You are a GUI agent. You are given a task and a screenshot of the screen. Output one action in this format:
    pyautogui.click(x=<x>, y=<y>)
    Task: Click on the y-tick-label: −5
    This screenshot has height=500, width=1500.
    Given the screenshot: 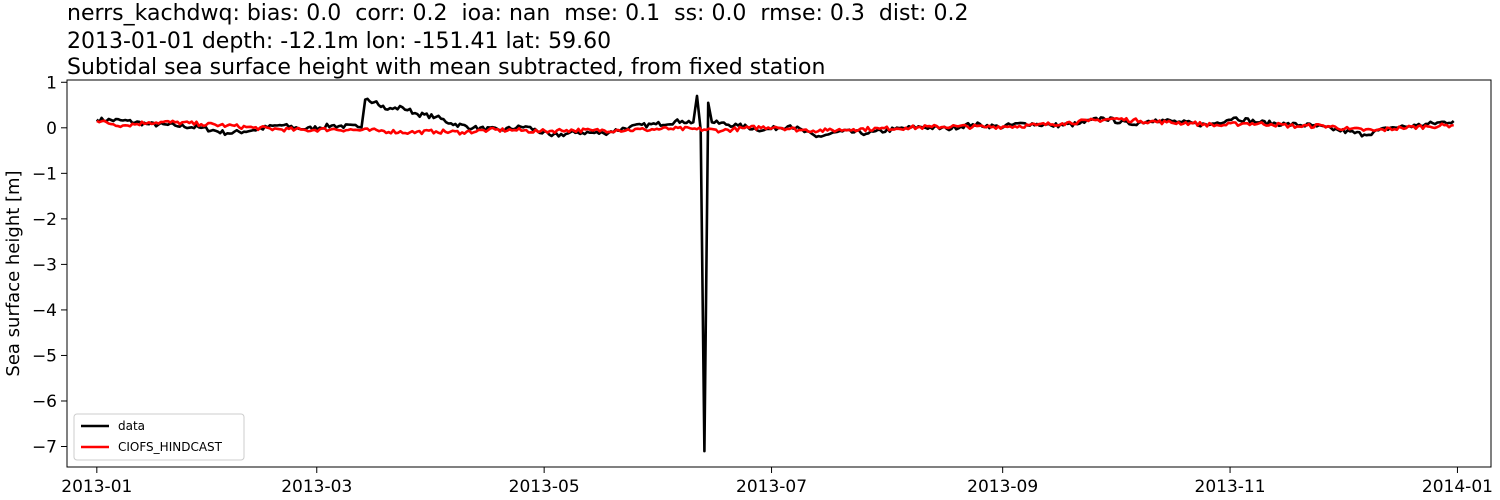 What is the action you would take?
    pyautogui.click(x=44, y=356)
    